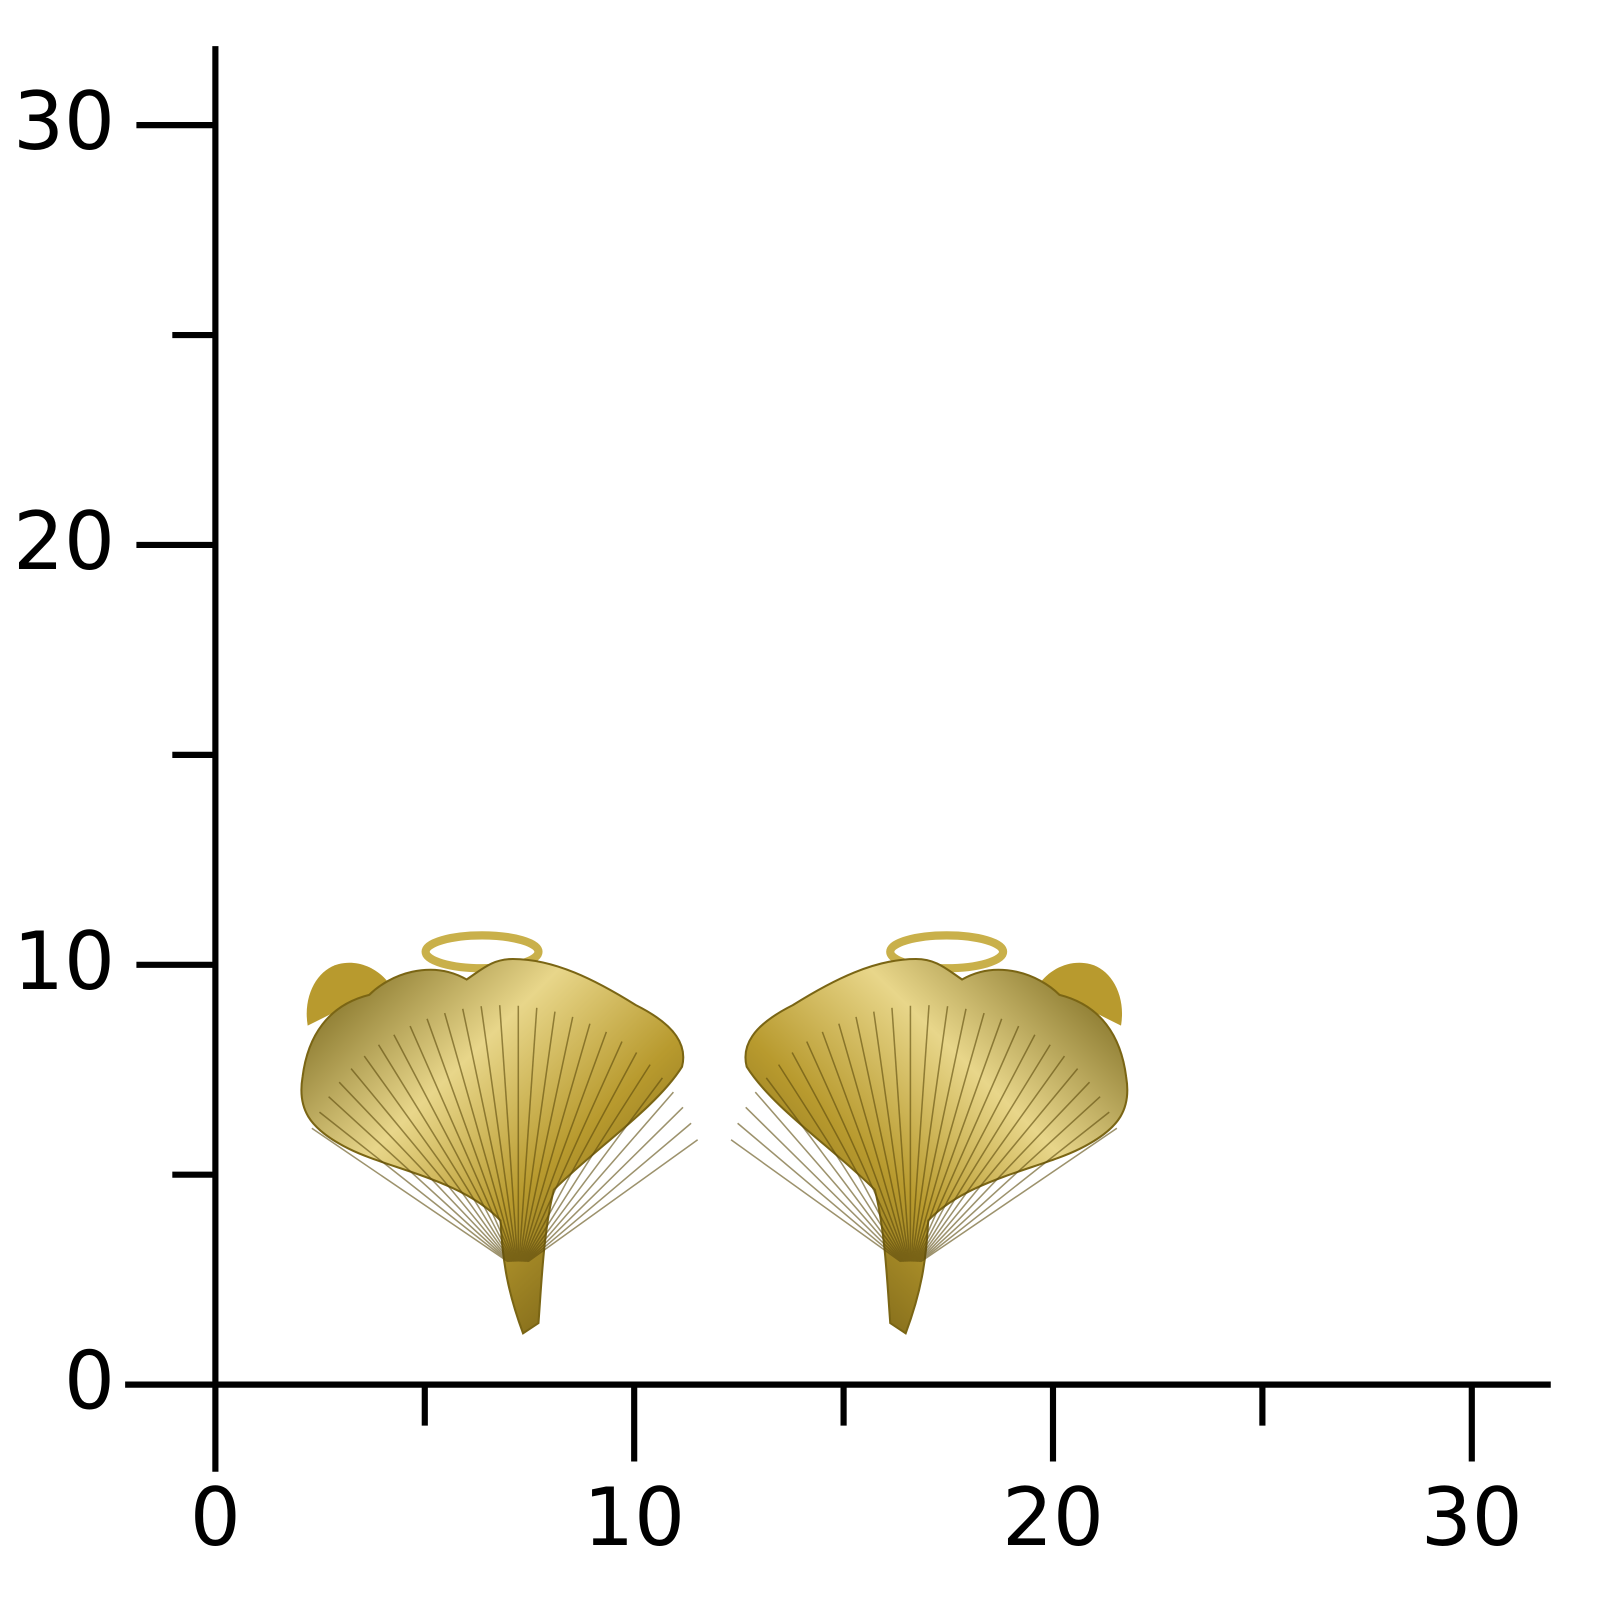  Describe the element at coordinates (929, 1134) in the screenshot. I see `earring-right` at that location.